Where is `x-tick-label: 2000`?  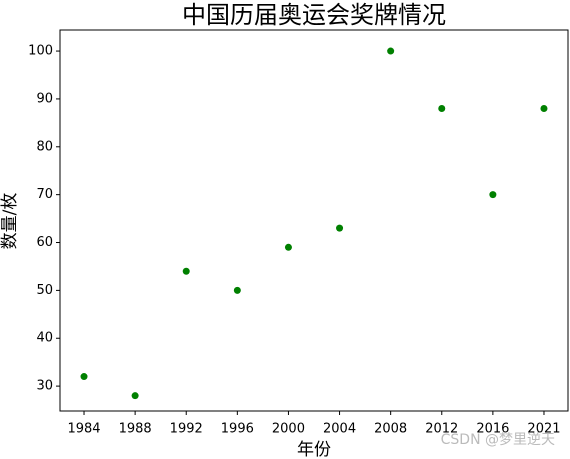
x-tick-label: 2000 is located at coordinates (288, 429).